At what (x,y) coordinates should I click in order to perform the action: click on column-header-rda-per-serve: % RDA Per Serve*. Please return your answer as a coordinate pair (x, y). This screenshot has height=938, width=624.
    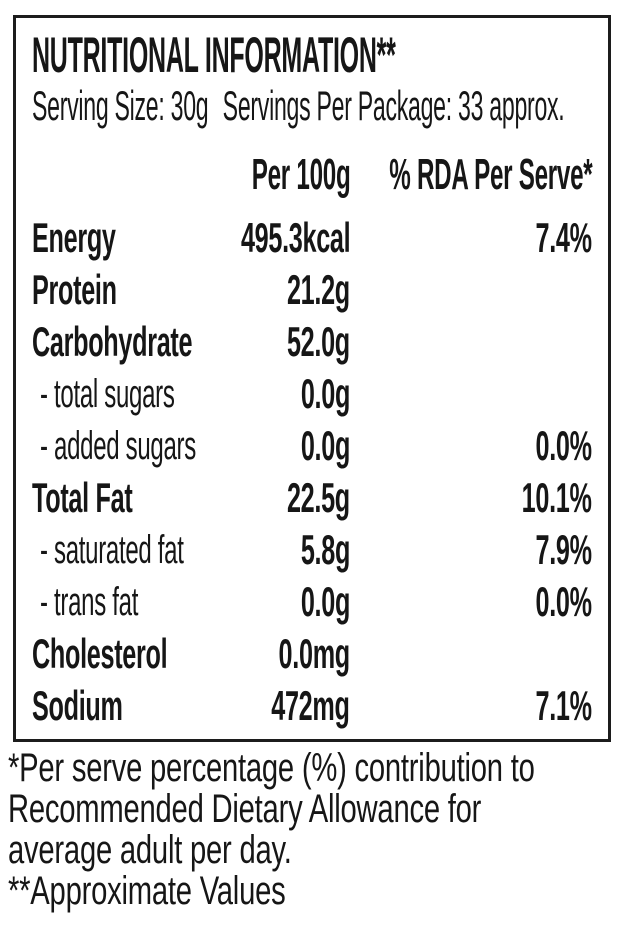
    Looking at the image, I should click on (490, 174).